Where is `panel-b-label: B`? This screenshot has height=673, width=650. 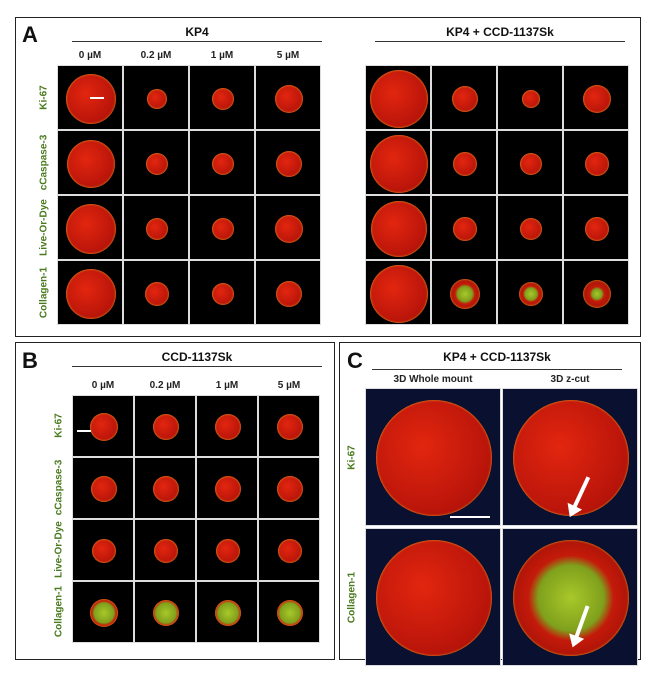 panel-b-label: B is located at coordinates (30, 360).